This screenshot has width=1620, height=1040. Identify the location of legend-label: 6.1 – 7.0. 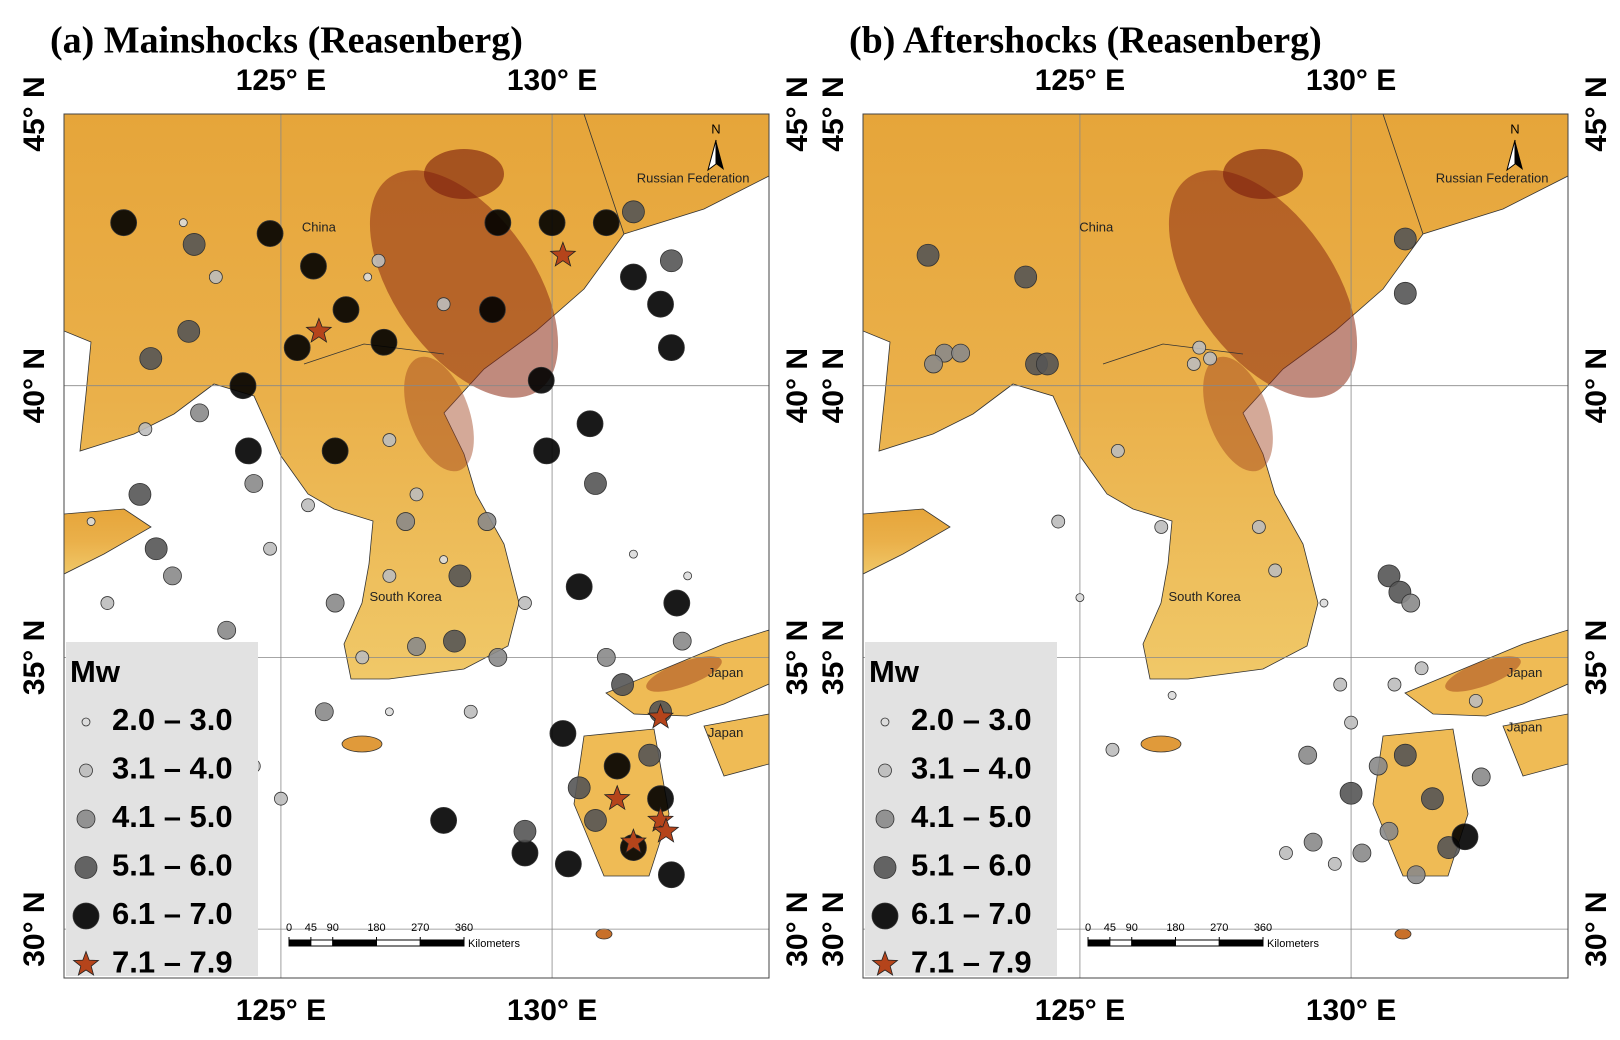
(971, 913).